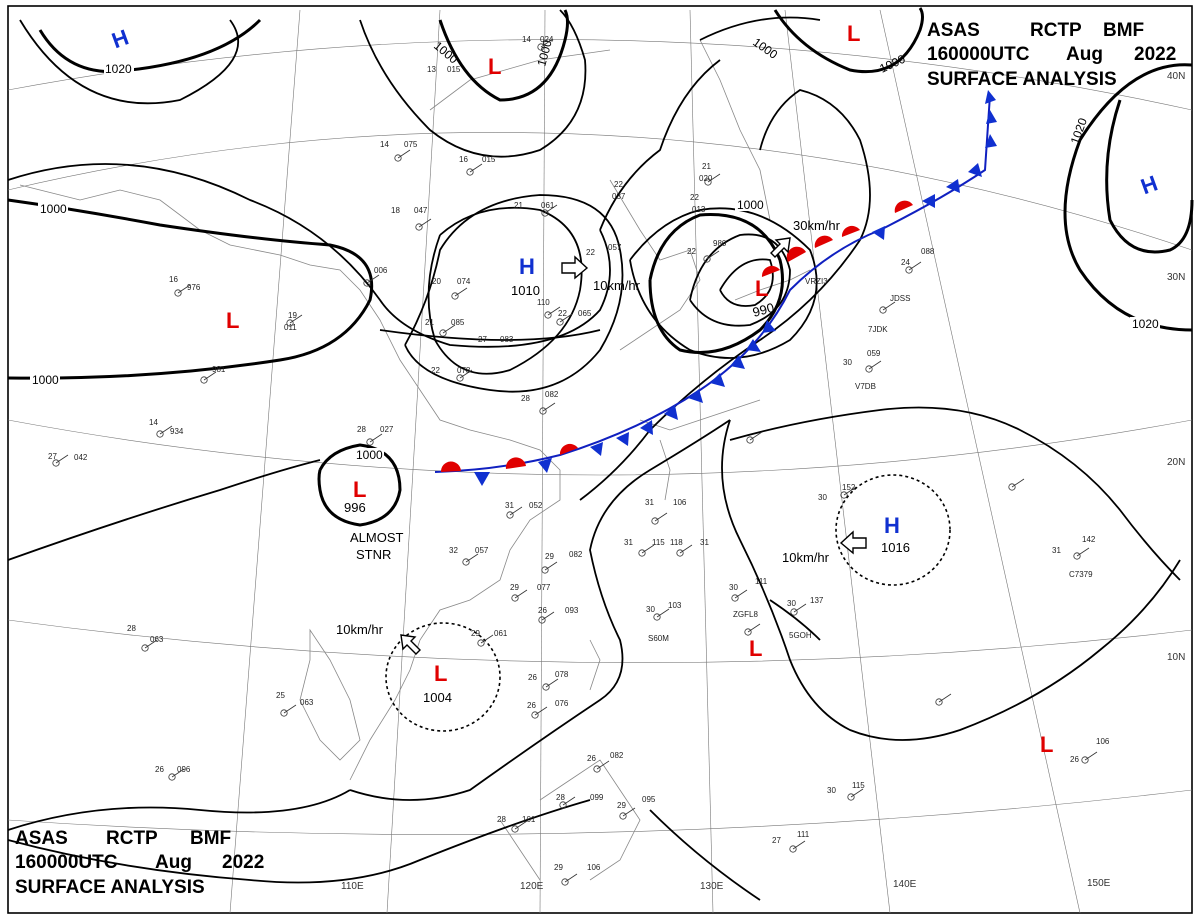 The image size is (1200, 919). I want to click on header-month: Aug, so click(173, 862).